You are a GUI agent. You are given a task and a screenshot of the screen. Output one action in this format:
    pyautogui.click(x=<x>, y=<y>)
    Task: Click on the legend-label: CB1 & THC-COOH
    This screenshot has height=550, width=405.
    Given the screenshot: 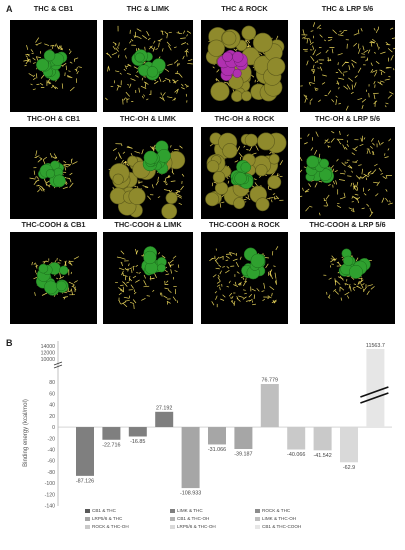 What is the action you would take?
    pyautogui.click(x=282, y=526)
    